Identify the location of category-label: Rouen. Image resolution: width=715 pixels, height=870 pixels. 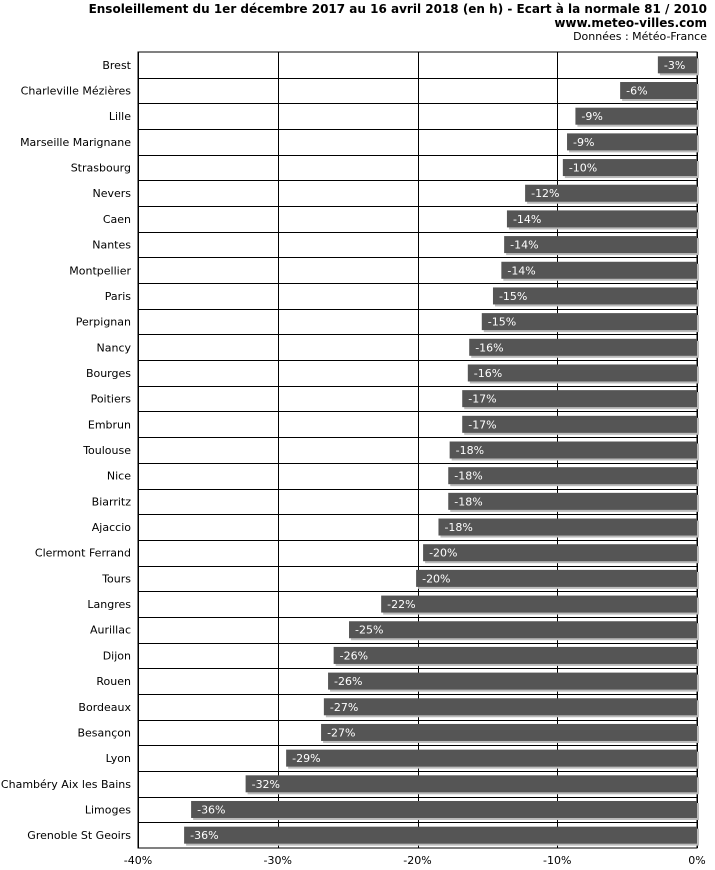
(113, 681).